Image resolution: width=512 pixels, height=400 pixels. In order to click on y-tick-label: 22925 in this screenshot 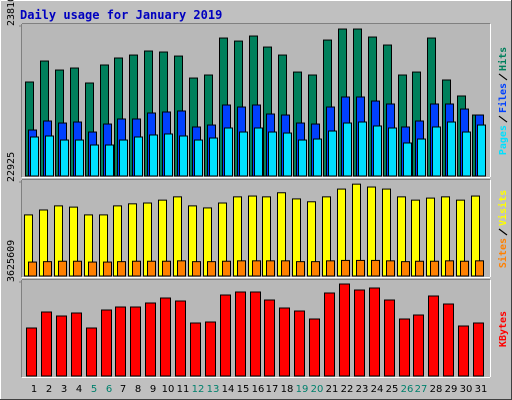, I will do `click(11, 167)`.